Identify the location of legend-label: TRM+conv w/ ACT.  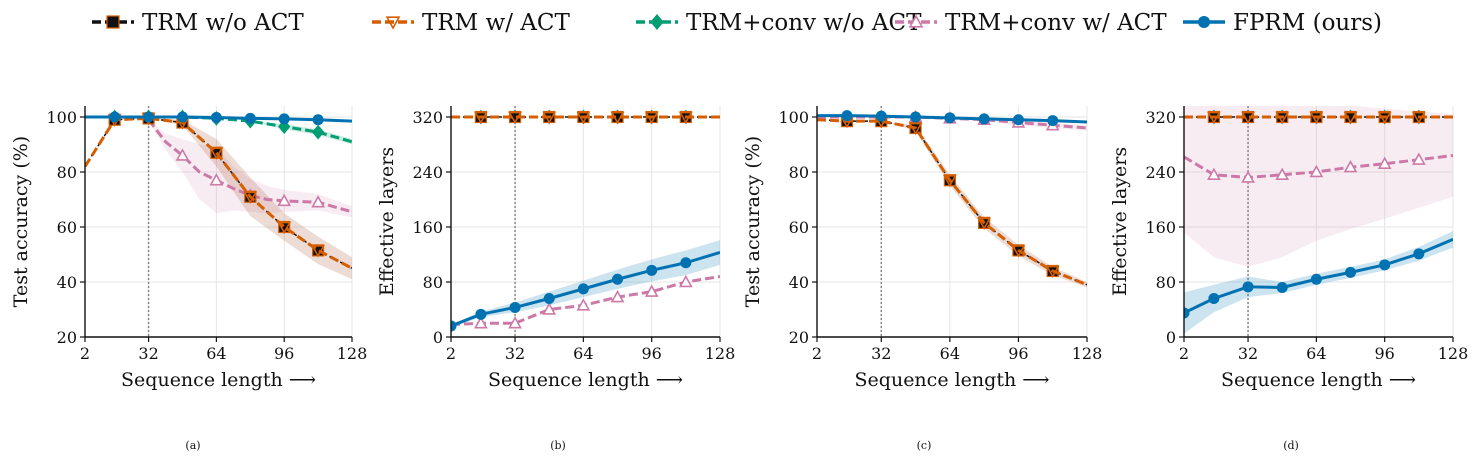
(1056, 23).